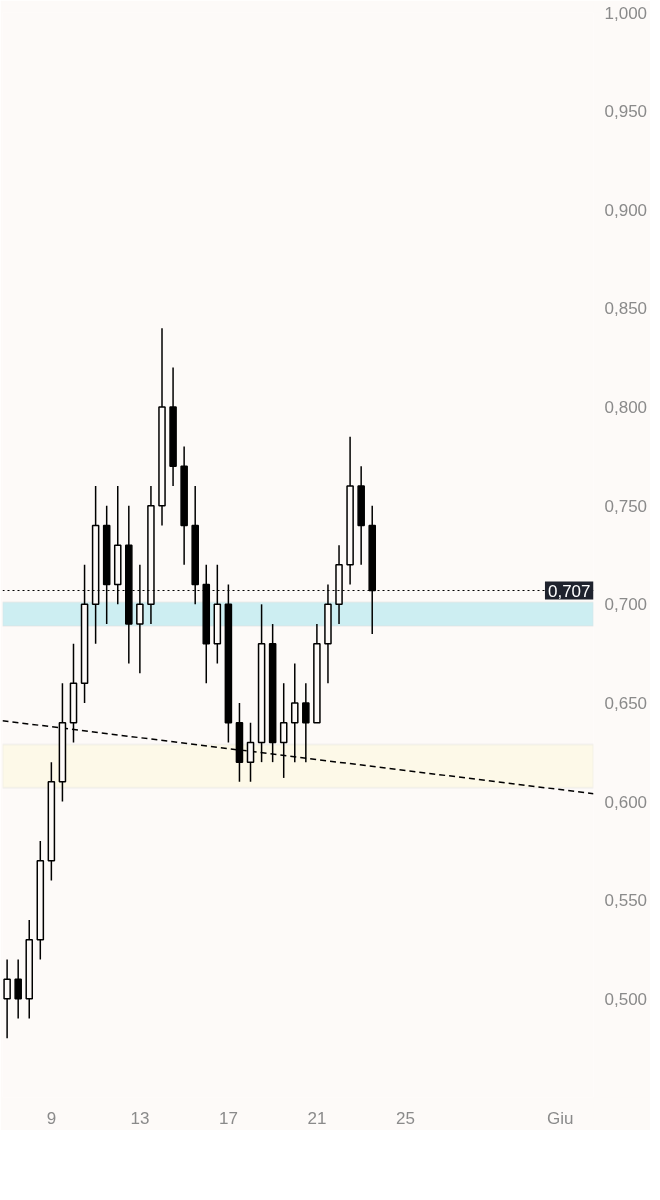 This screenshot has height=1200, width=660. What do you see at coordinates (626, 999) in the screenshot?
I see `y-tick-label: 0,500` at bounding box center [626, 999].